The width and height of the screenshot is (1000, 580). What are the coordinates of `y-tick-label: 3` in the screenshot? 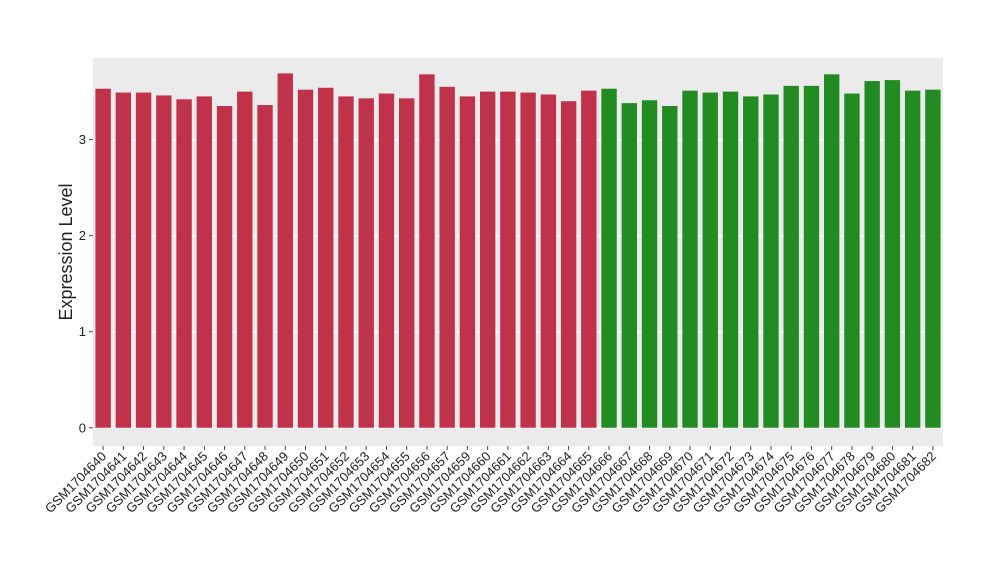 It's located at (82, 139).